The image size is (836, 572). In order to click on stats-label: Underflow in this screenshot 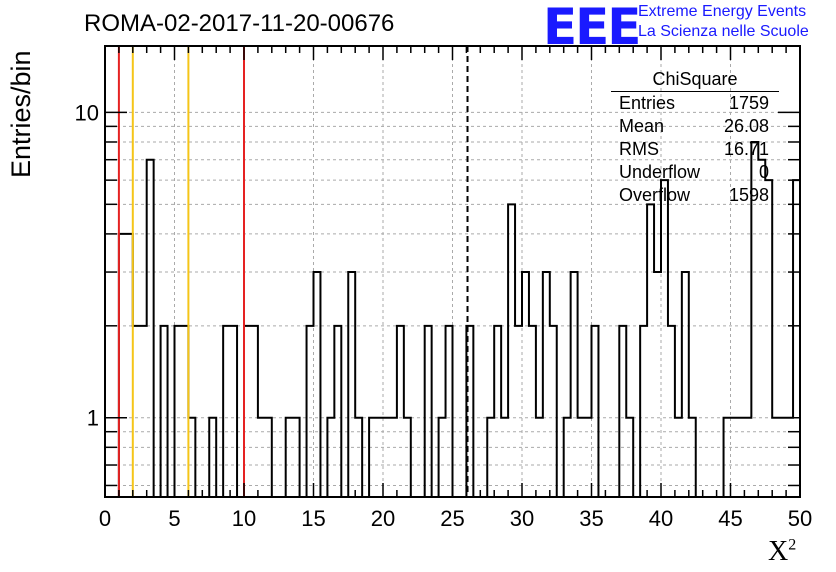, I will do `click(660, 172)`.